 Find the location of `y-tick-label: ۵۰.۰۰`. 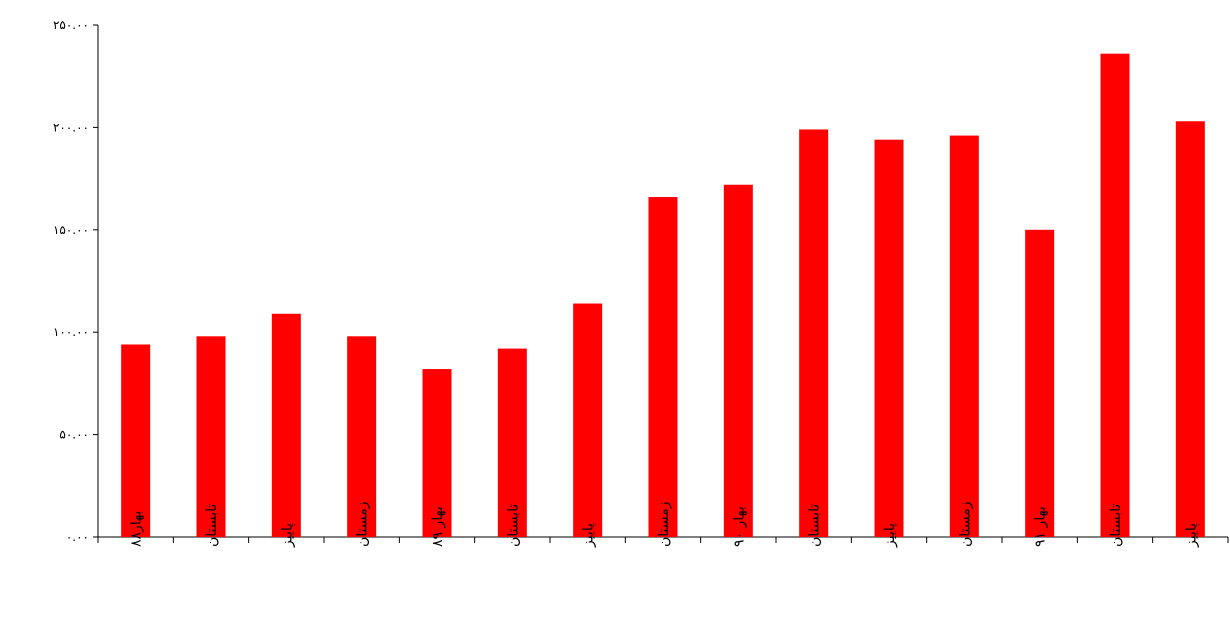

y-tick-label: ۵۰.۰۰ is located at coordinates (74, 435).